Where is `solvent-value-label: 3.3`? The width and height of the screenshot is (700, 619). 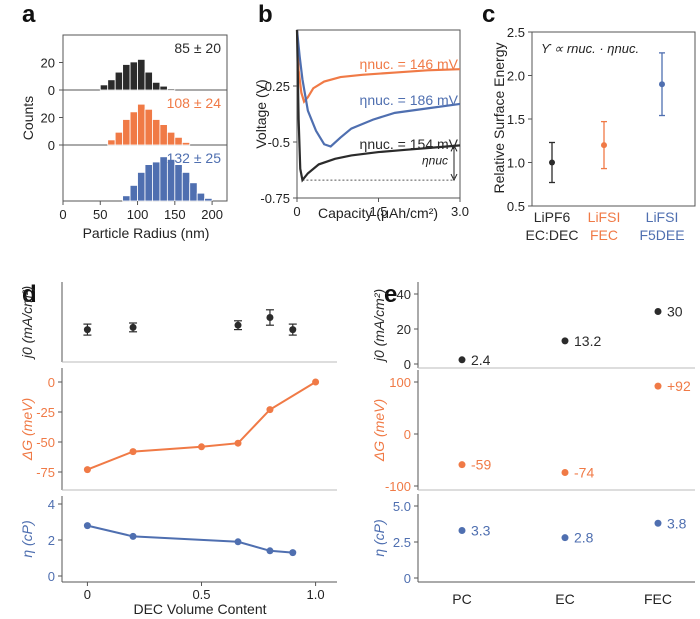
solvent-value-label: 3.3 is located at coordinates (481, 530).